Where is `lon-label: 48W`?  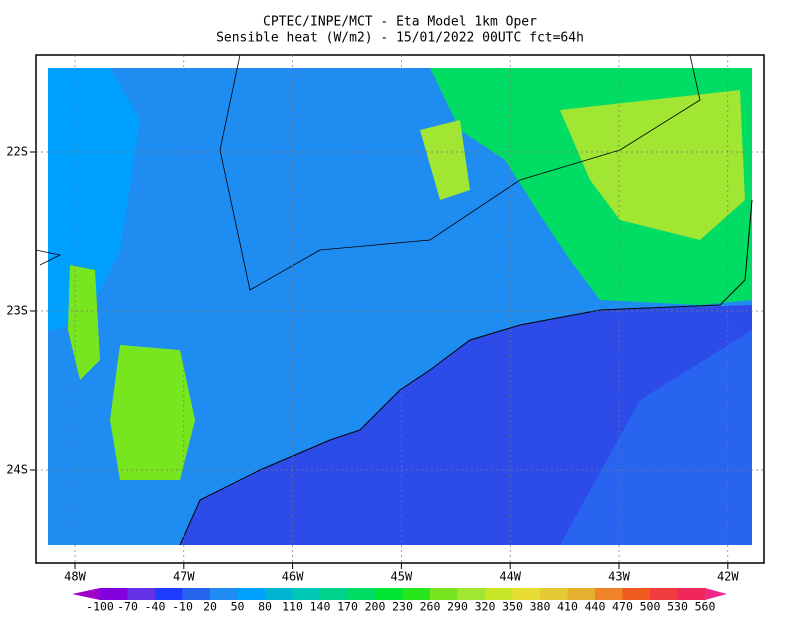
lon-label: 48W is located at coordinates (75, 577).